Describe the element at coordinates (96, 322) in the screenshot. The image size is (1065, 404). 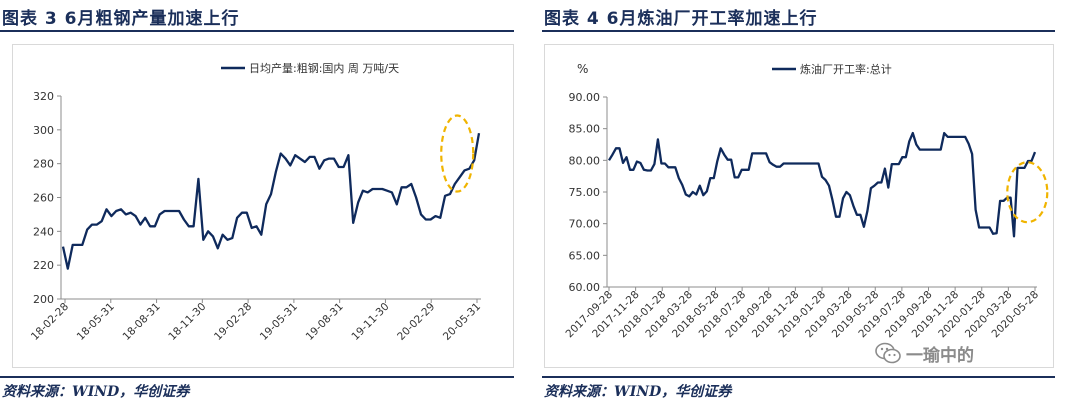
I see `x-tick-label: 18-05-31` at that location.